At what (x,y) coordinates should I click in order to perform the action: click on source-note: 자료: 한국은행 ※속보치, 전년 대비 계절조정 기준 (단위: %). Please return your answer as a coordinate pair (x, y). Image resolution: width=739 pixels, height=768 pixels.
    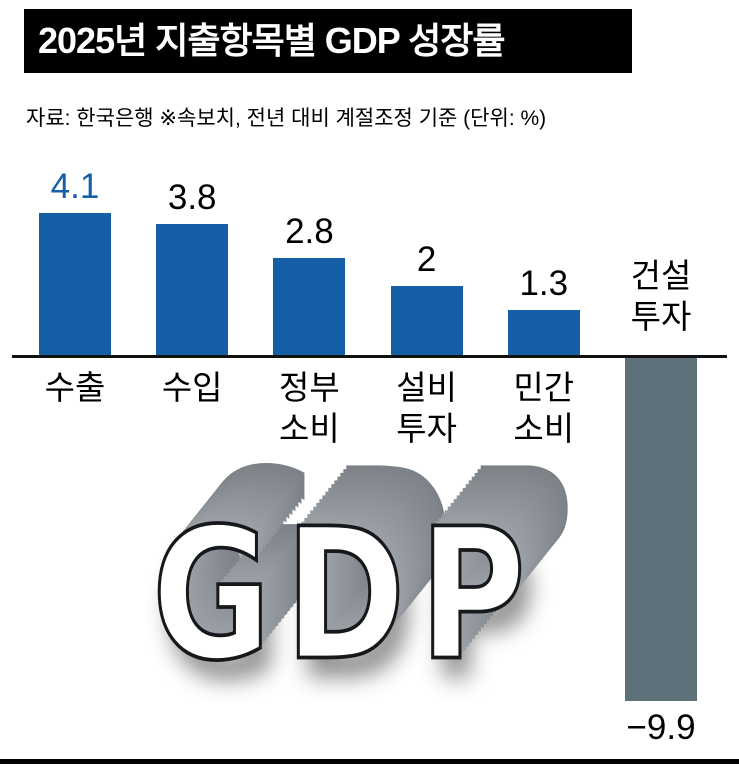
    Looking at the image, I should click on (286, 118).